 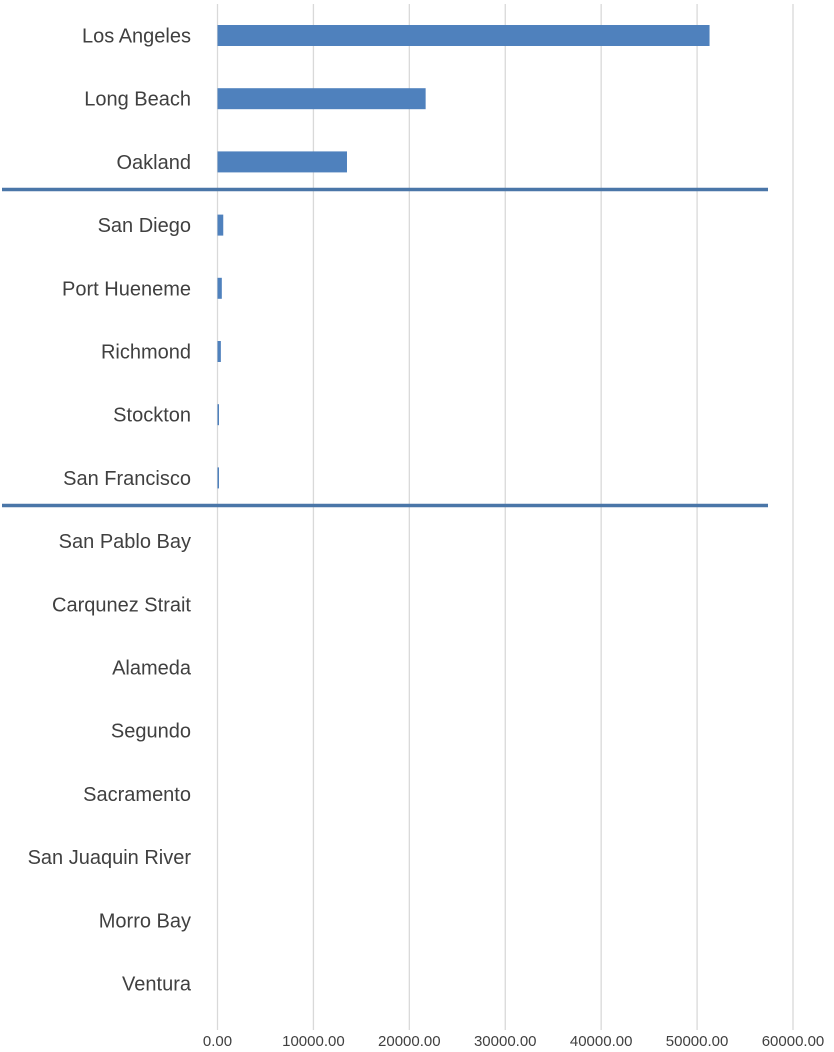 What do you see at coordinates (313, 1041) in the screenshot?
I see `x-tick-label: 10000.00` at bounding box center [313, 1041].